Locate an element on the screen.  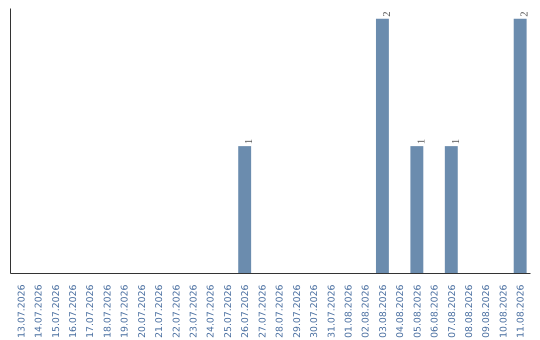
x-tick-label: 27.07.2026 is located at coordinates (262, 311).